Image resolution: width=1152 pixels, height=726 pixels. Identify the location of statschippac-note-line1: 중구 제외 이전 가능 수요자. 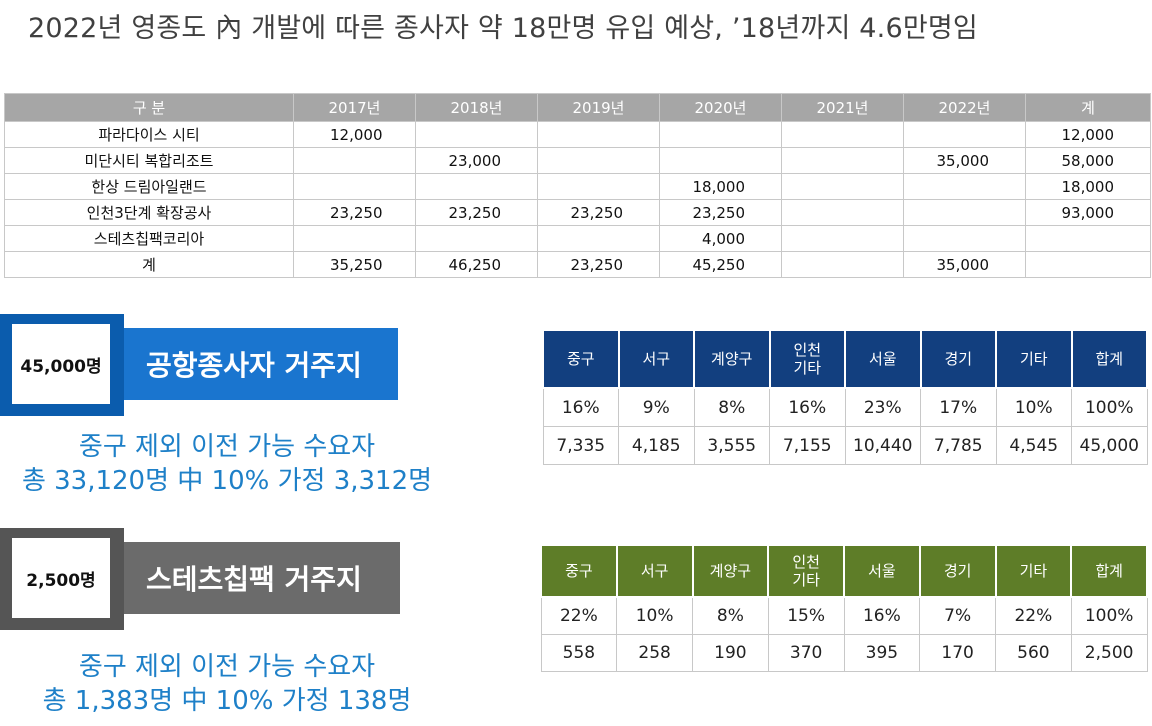
(227, 667).